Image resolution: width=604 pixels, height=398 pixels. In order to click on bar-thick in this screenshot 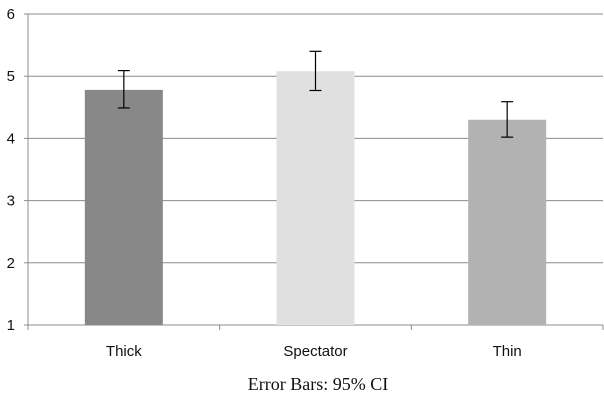, I will do `click(123, 207)`.